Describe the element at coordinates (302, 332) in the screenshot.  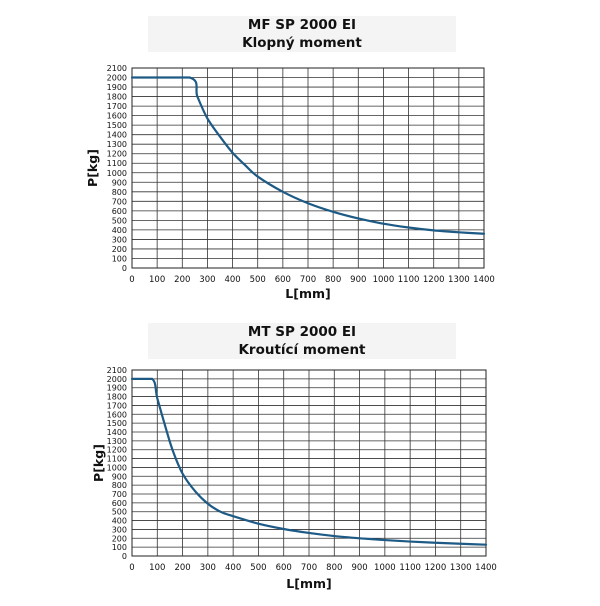
I see `chart-2-title: MT SP 2000 EI` at that location.